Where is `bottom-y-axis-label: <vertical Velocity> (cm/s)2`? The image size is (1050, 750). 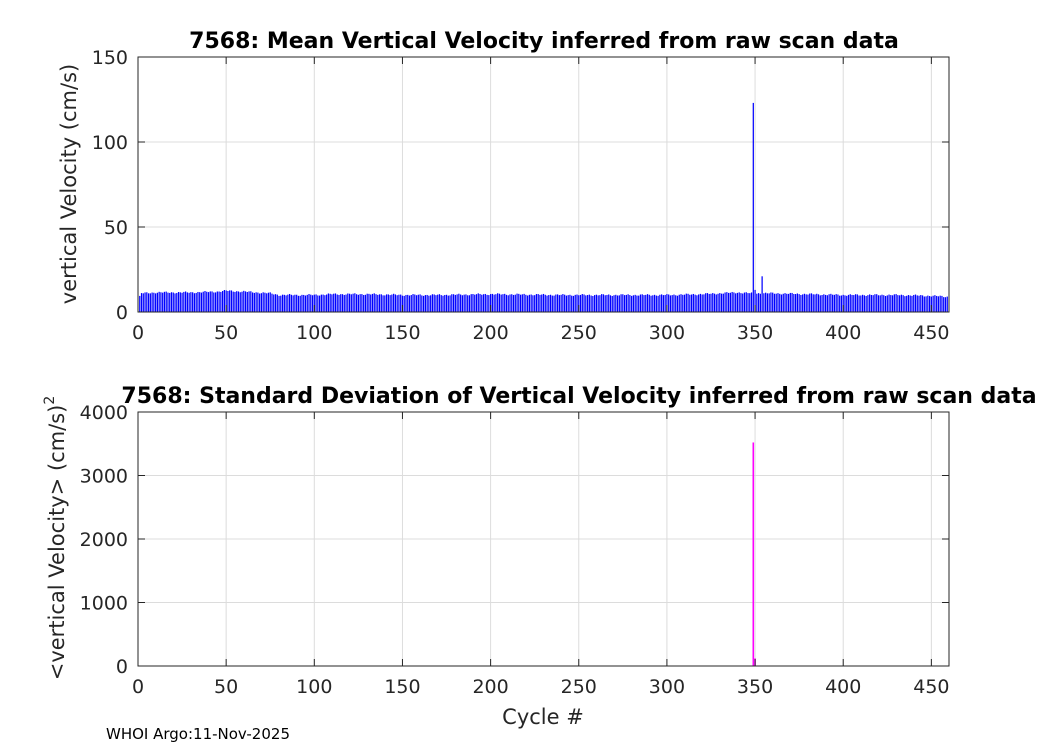 bottom-y-axis-label: <vertical Velocity> (cm/s)2 is located at coordinates (55, 538).